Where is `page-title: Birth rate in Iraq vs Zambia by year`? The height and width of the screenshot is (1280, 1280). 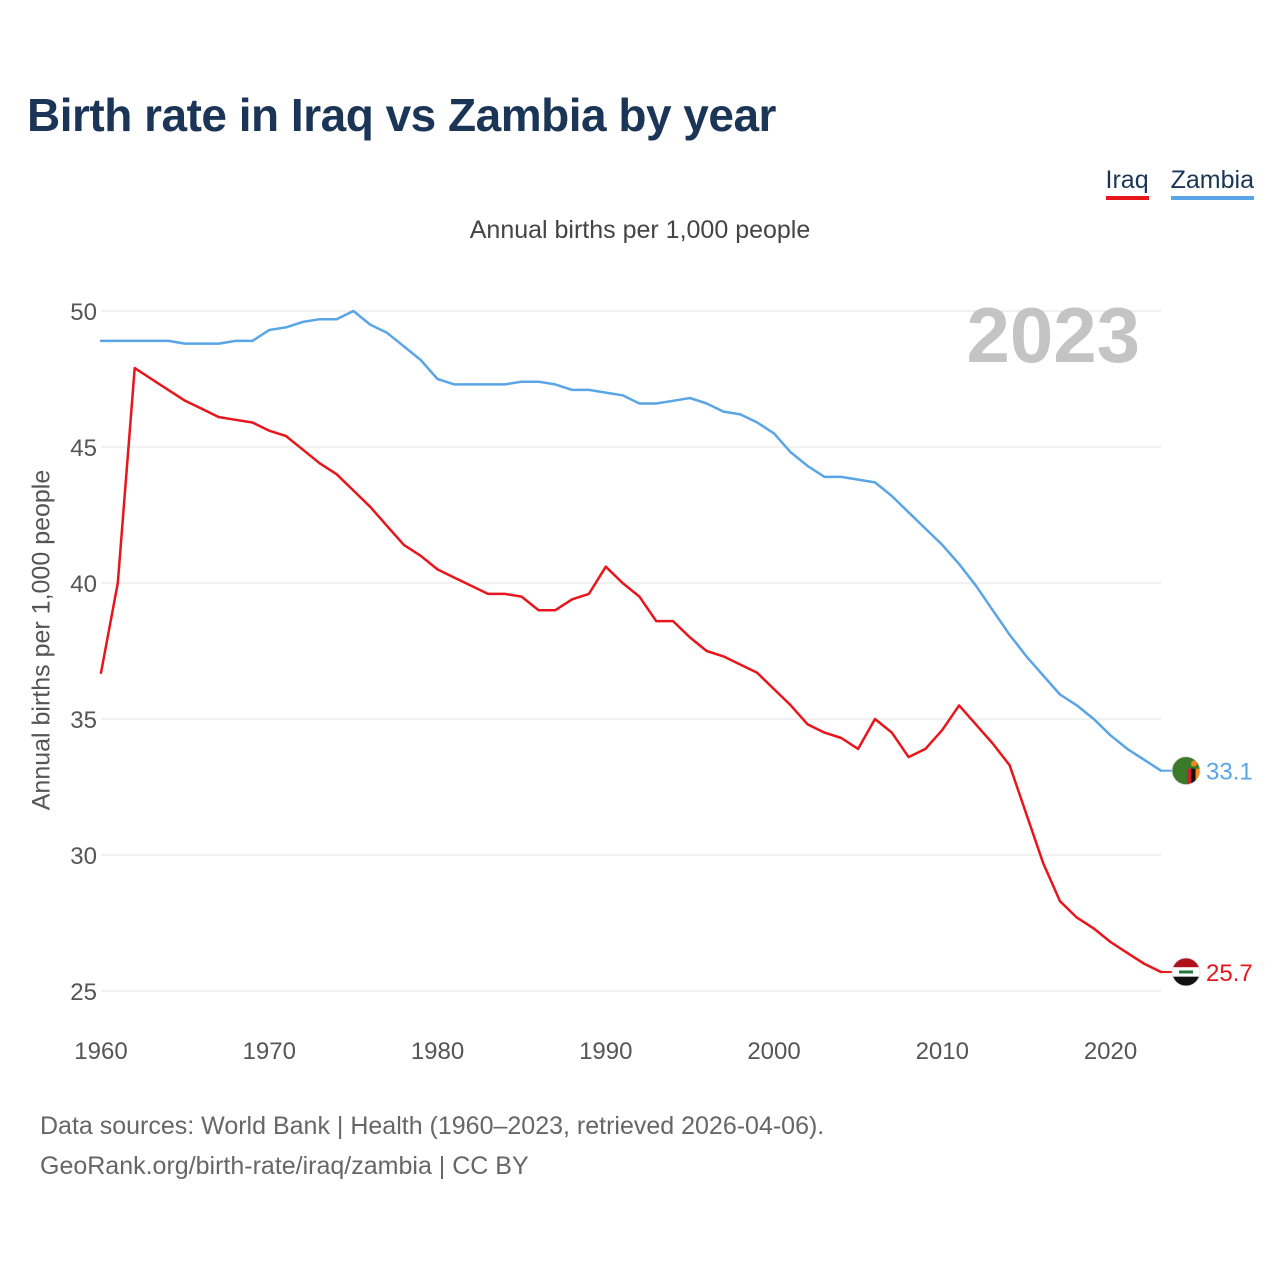 page-title: Birth rate in Iraq vs Zambia by year is located at coordinates (401, 115).